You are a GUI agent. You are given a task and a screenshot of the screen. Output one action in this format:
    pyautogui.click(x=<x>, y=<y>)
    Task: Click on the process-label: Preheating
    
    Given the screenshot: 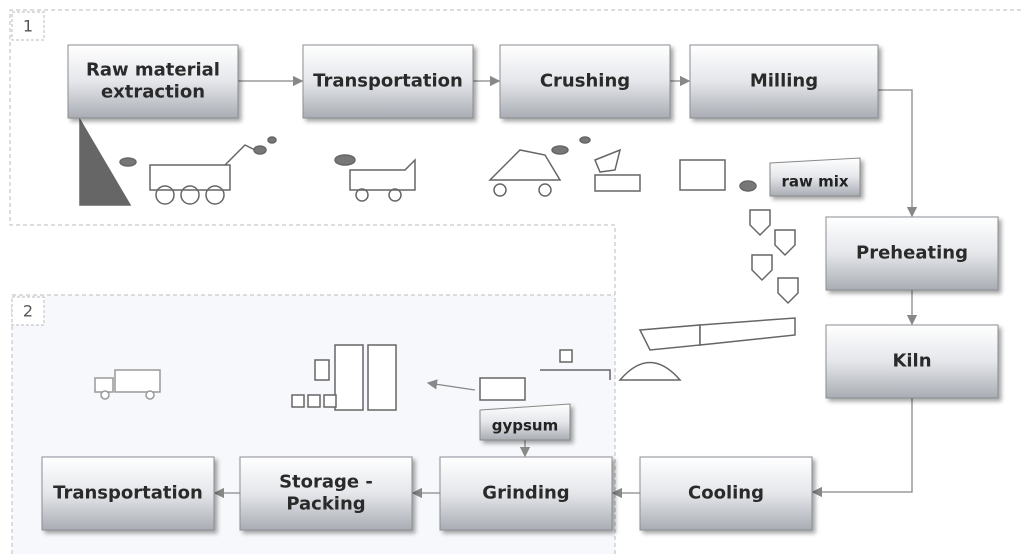 What is the action you would take?
    pyautogui.click(x=912, y=253)
    